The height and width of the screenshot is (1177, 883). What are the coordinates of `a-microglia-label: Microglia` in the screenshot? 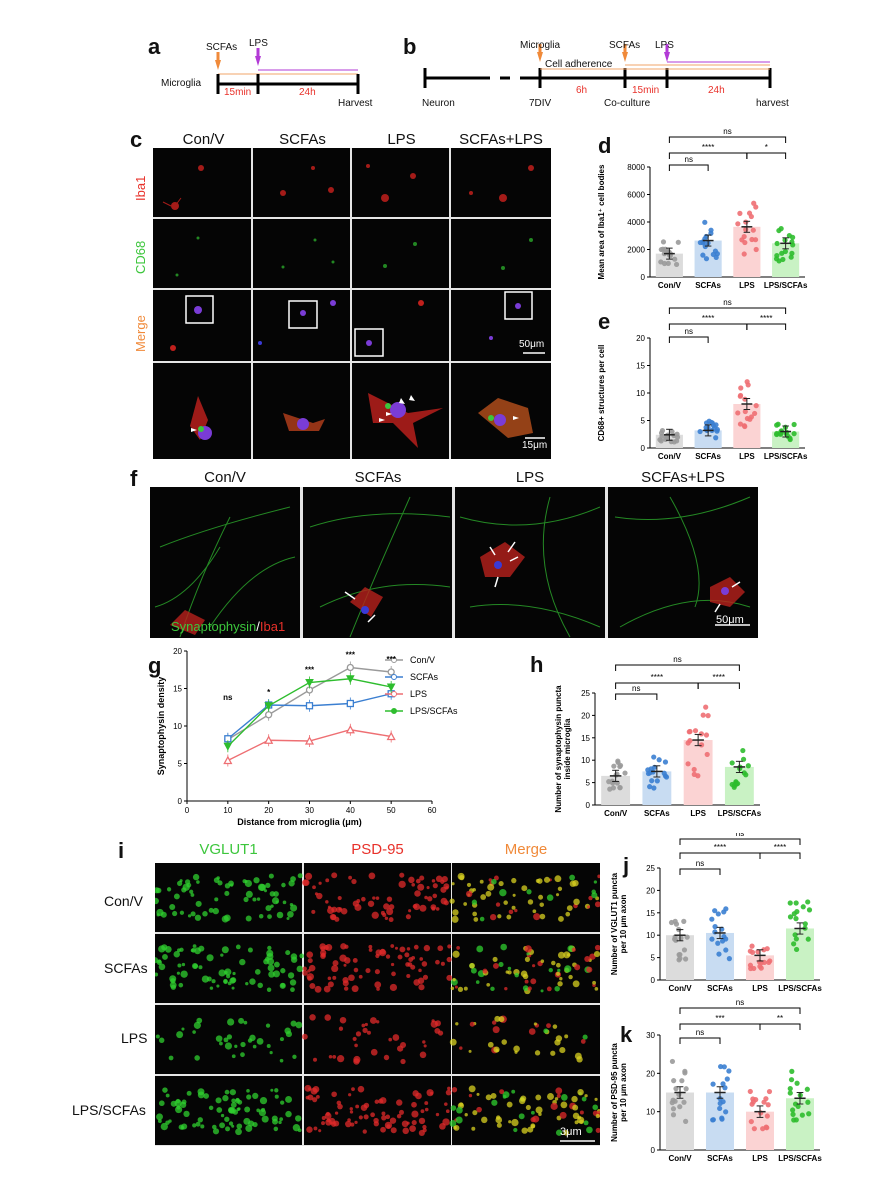 It's located at (181, 83).